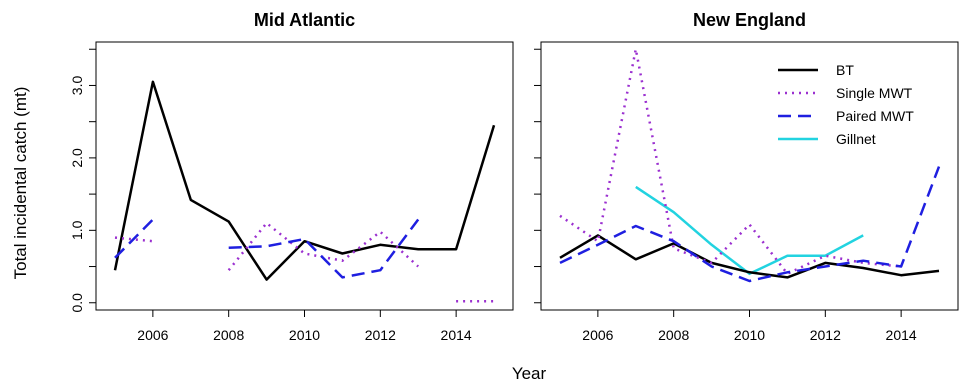  I want to click on series-line-single-mwt, so click(323, 246).